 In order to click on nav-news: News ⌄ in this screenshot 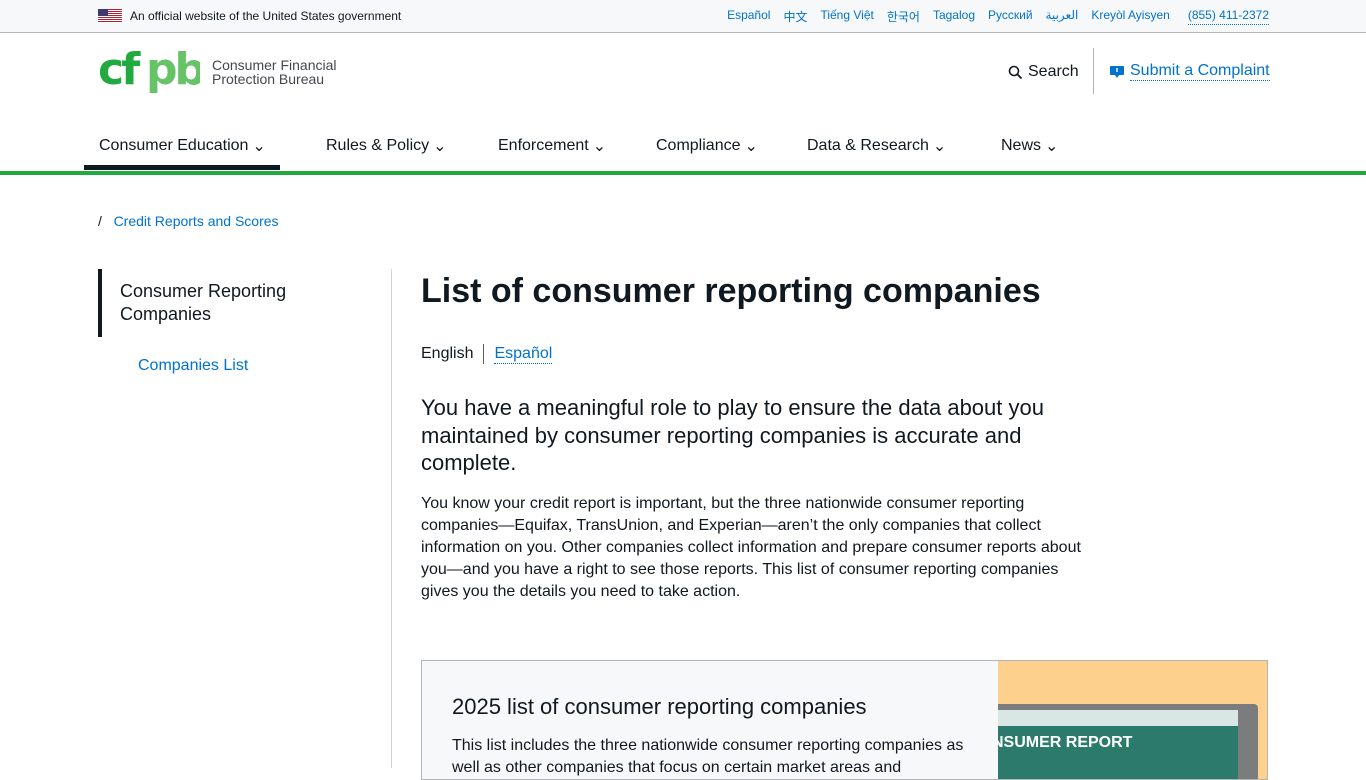, I will do `click(1030, 146)`.